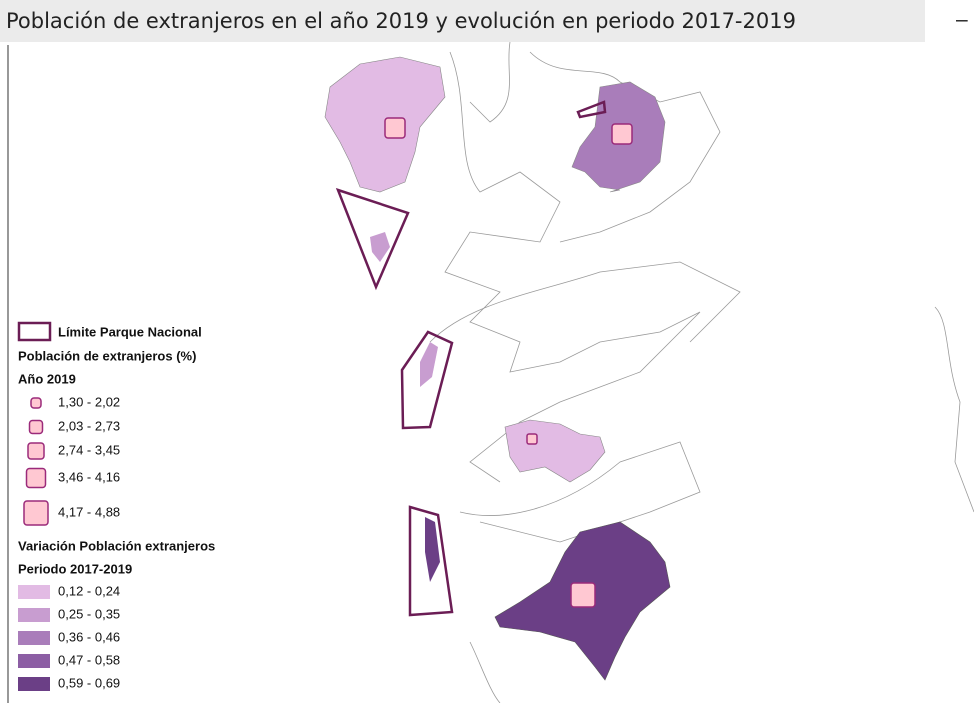  I want to click on legend-period: Periodo 2017-2019, so click(75, 568).